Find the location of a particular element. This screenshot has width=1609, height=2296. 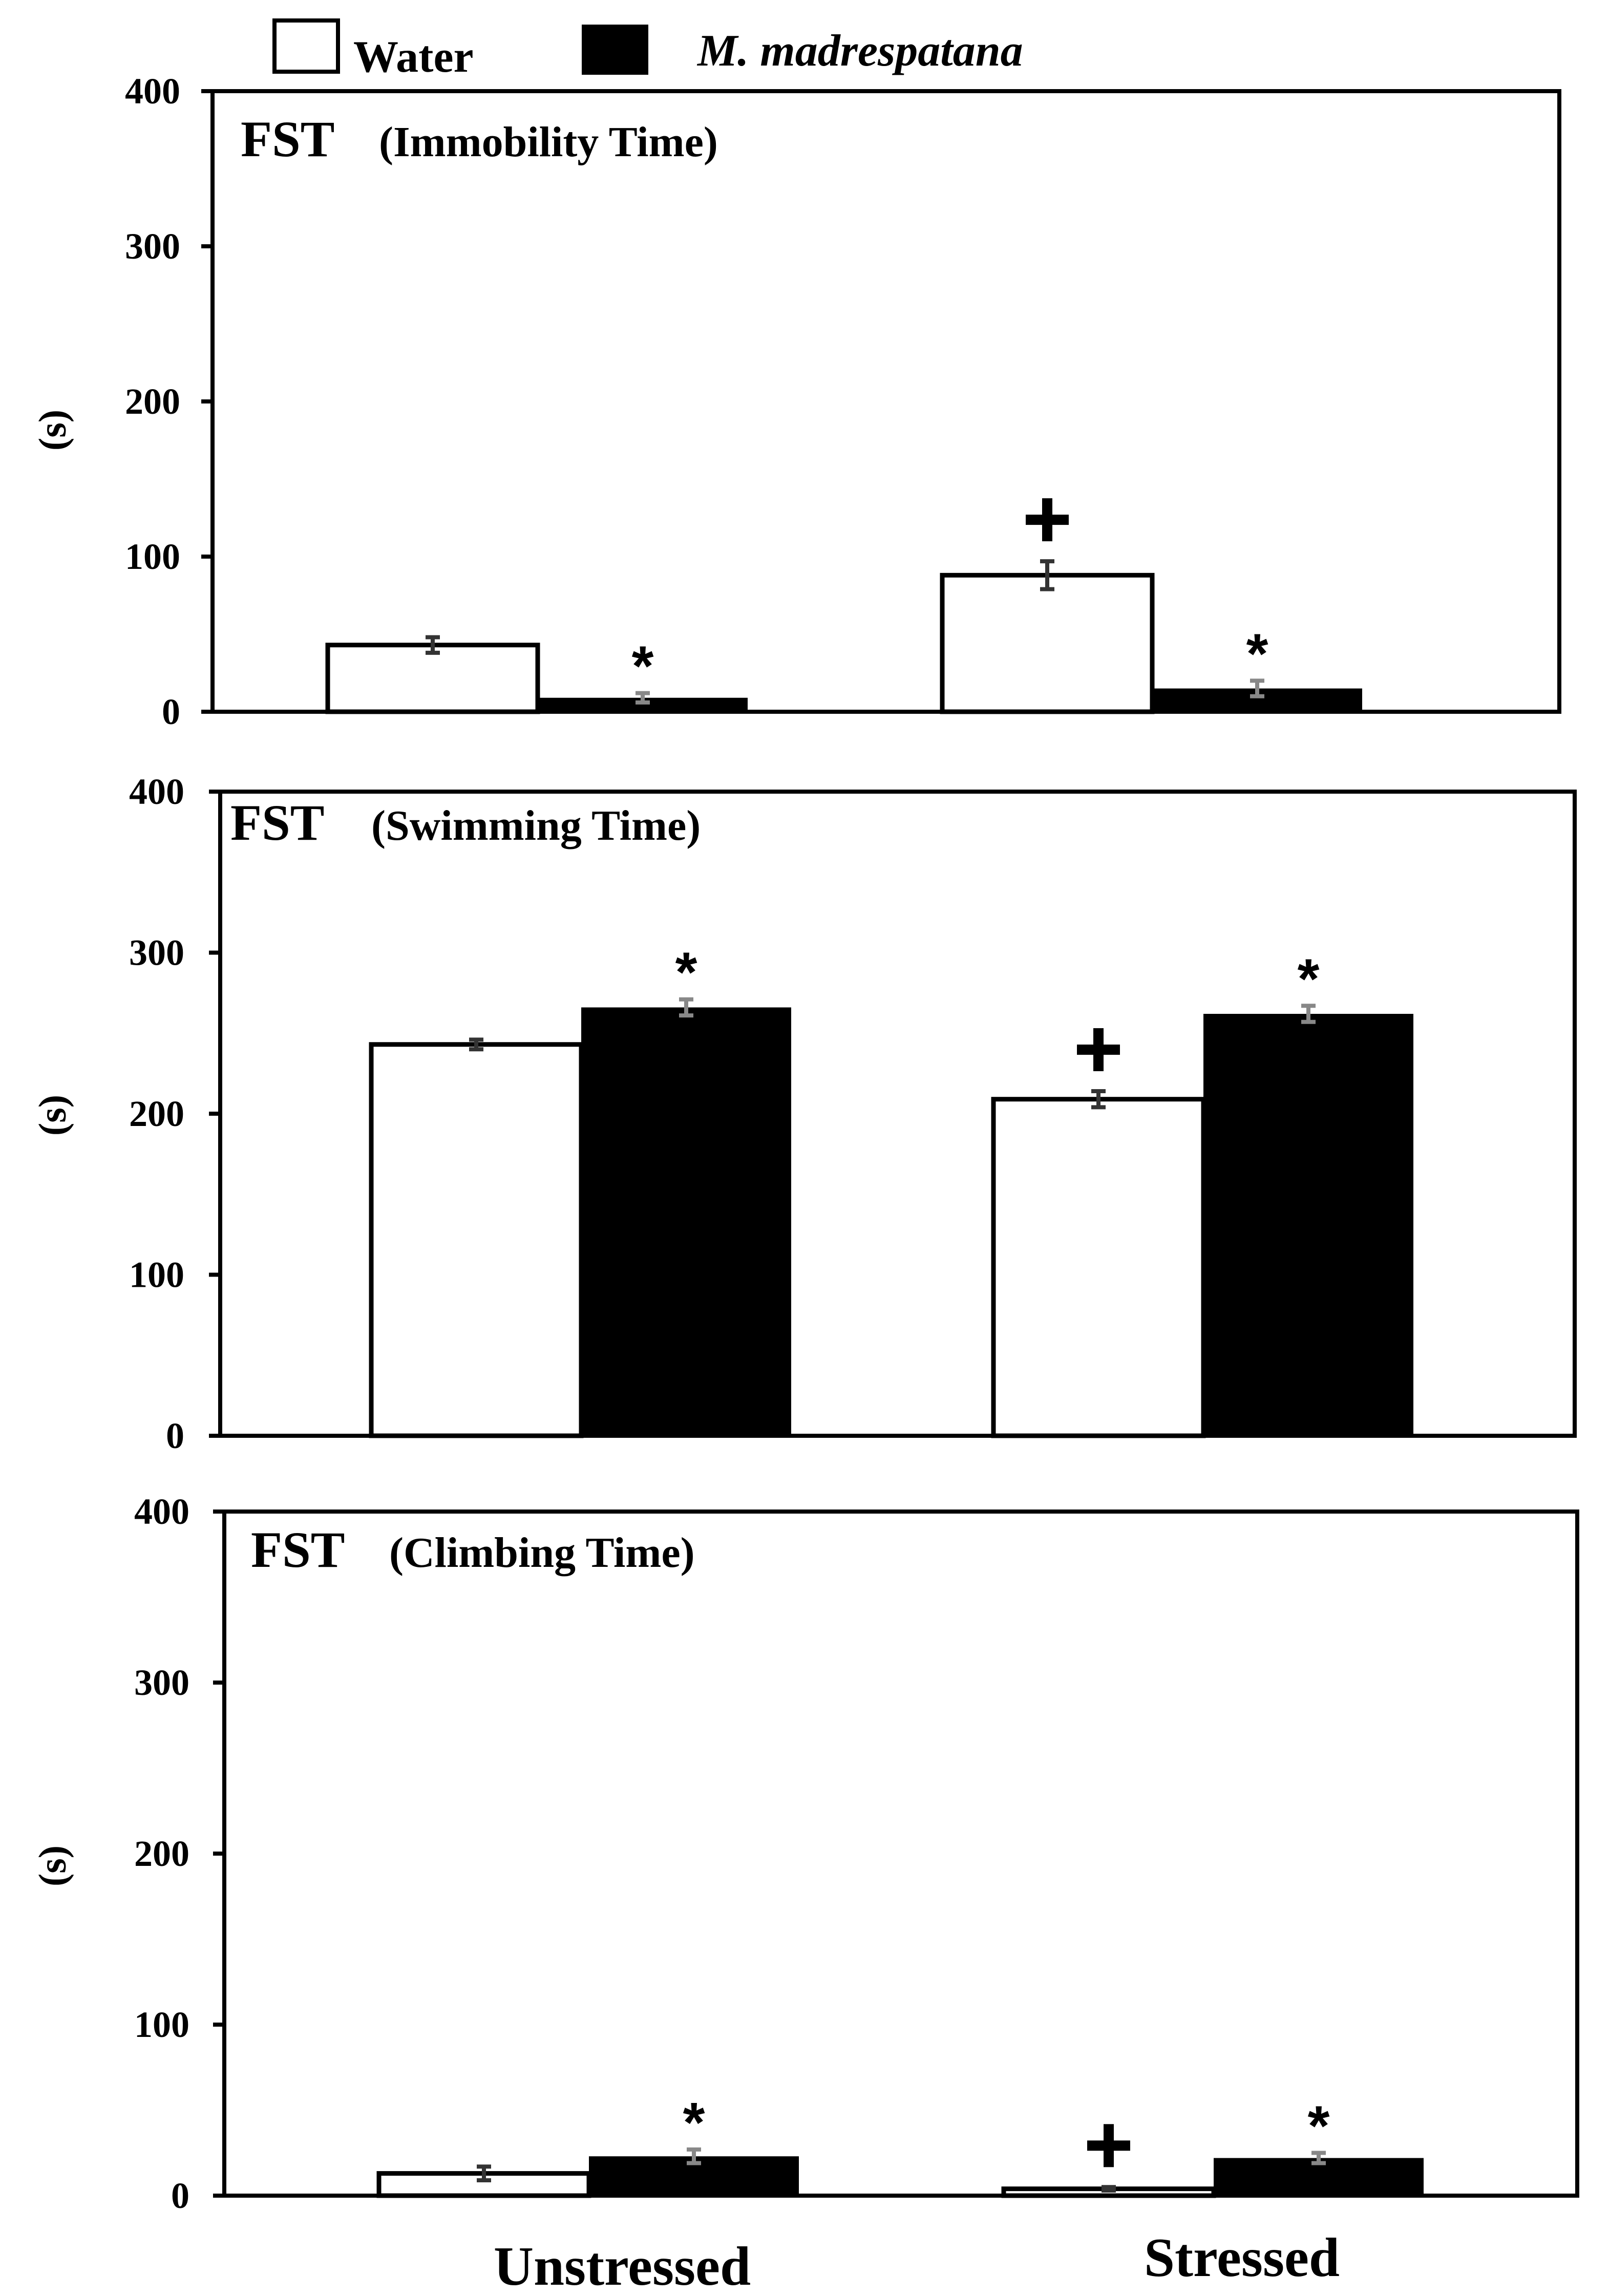

x-category-label-stressed: Stressed is located at coordinates (1242, 2258).